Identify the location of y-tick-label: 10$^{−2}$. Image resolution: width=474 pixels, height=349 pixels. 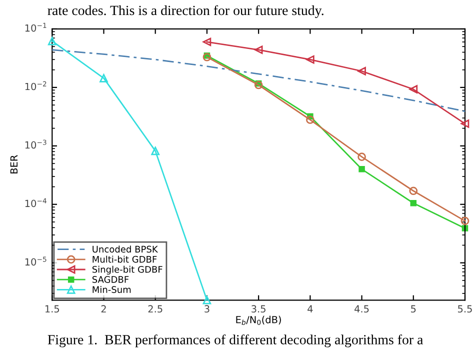
(35, 85).